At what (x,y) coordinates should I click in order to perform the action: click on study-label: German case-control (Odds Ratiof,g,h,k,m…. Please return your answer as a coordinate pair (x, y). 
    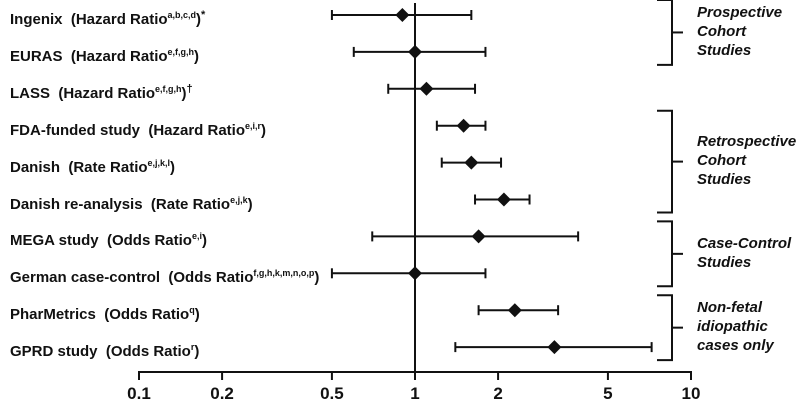
    Looking at the image, I should click on (165, 277).